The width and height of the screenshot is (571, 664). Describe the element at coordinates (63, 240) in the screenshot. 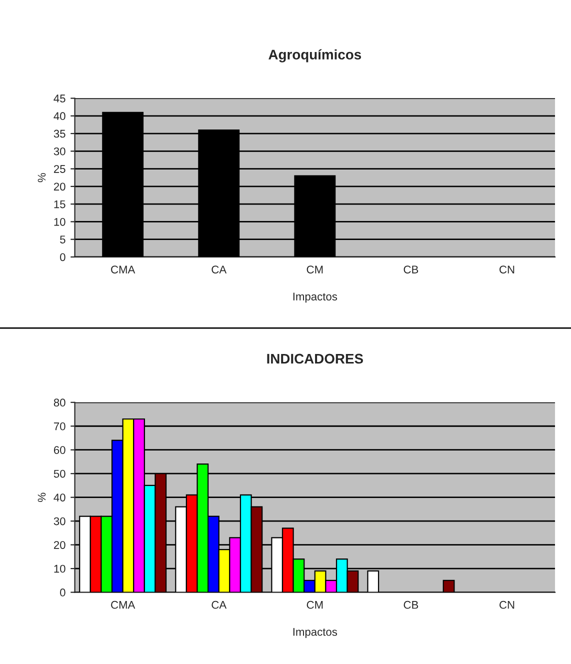

I see `y-tick-label: 5` at that location.